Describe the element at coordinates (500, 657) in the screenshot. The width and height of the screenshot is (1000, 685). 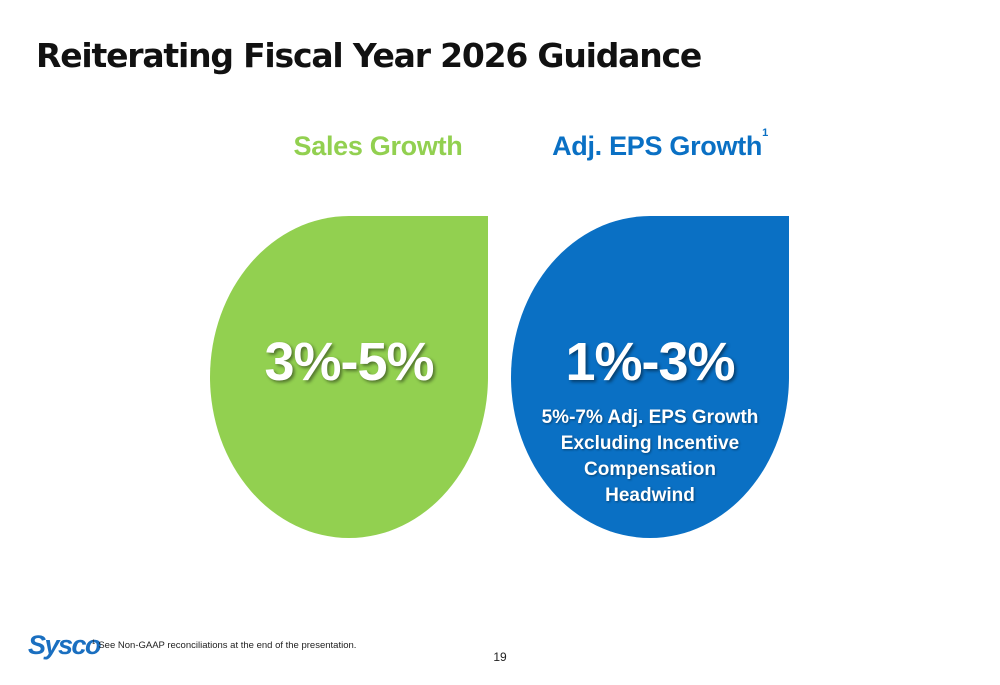
I see `page-number: 19` at that location.